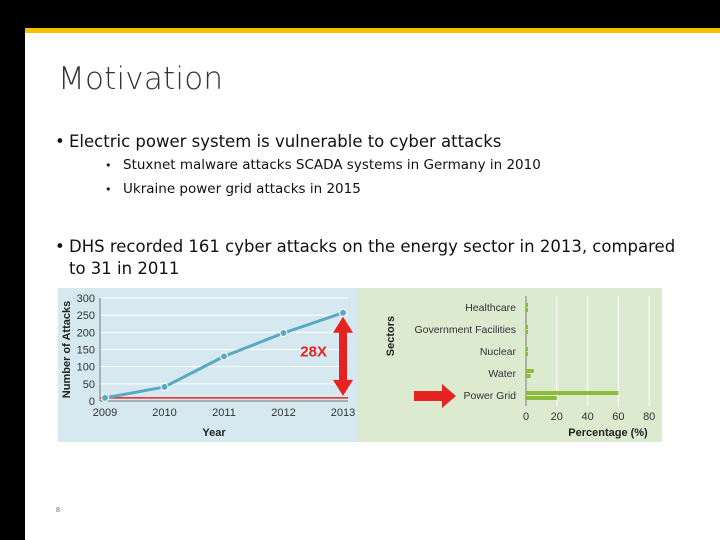 The height and width of the screenshot is (540, 720). Describe the element at coordinates (58, 510) in the screenshot. I see `page-number: 8` at that location.